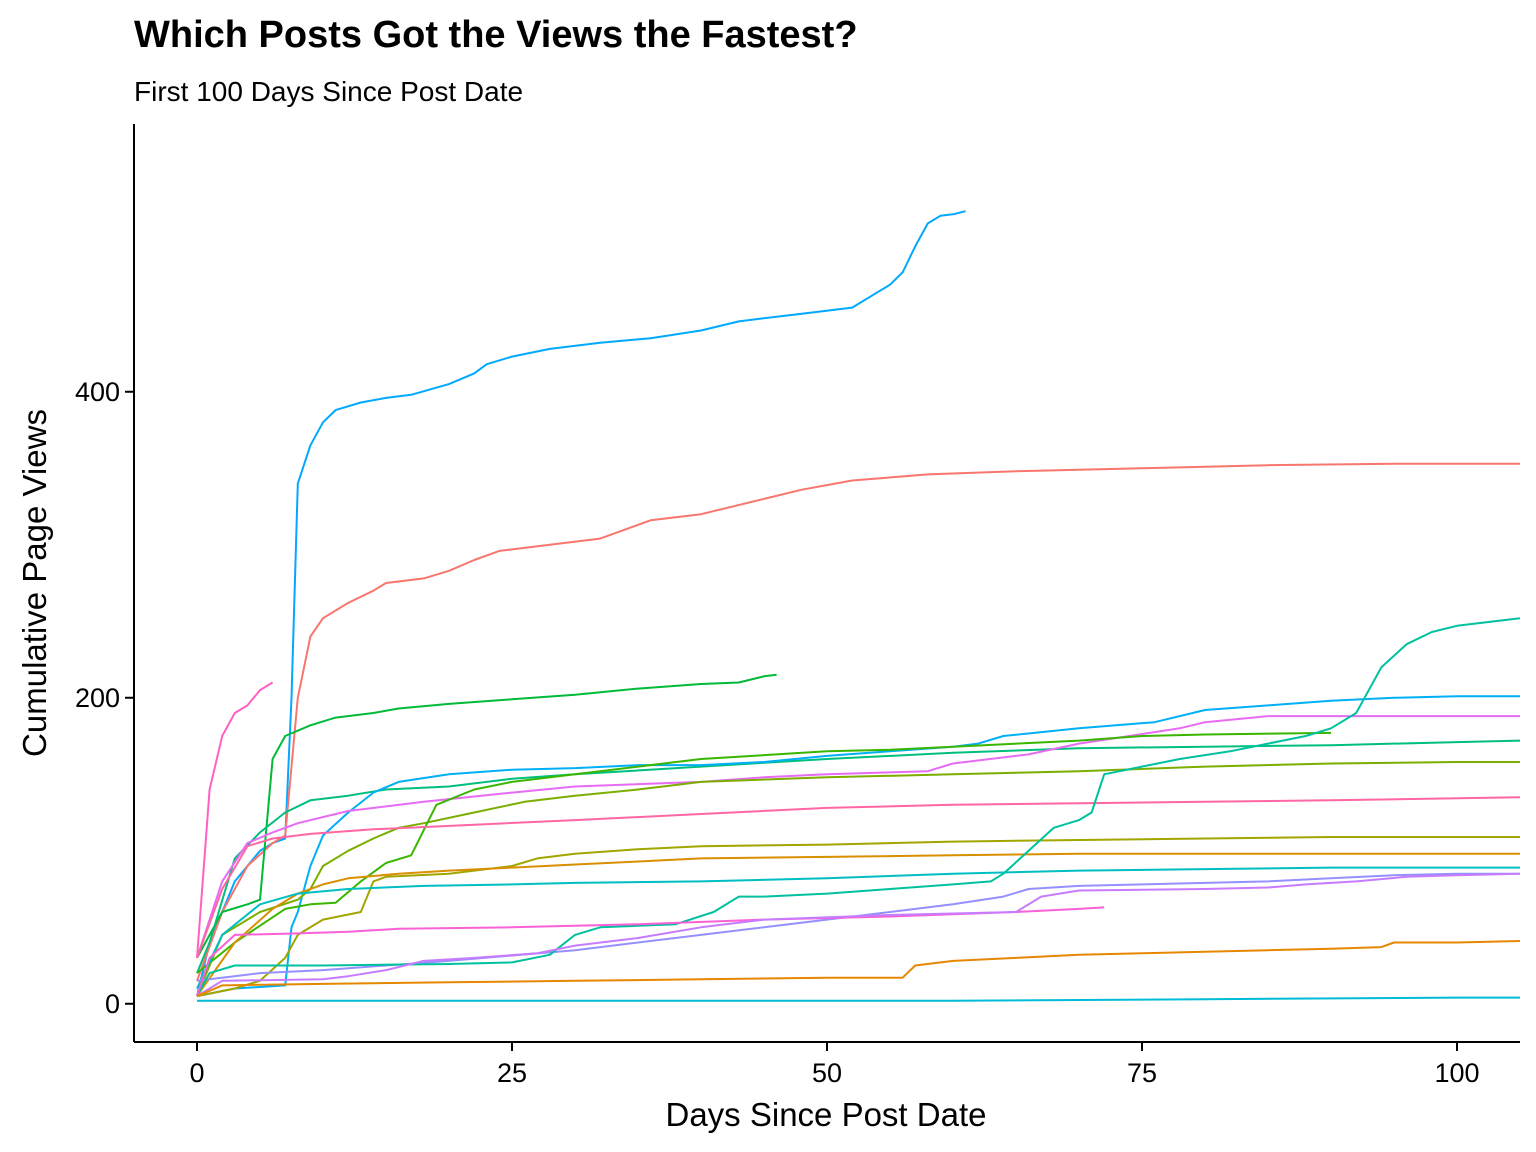 The width and height of the screenshot is (1536, 1152). What do you see at coordinates (826, 1114) in the screenshot?
I see `x-axis-title: Days Since Post Date` at bounding box center [826, 1114].